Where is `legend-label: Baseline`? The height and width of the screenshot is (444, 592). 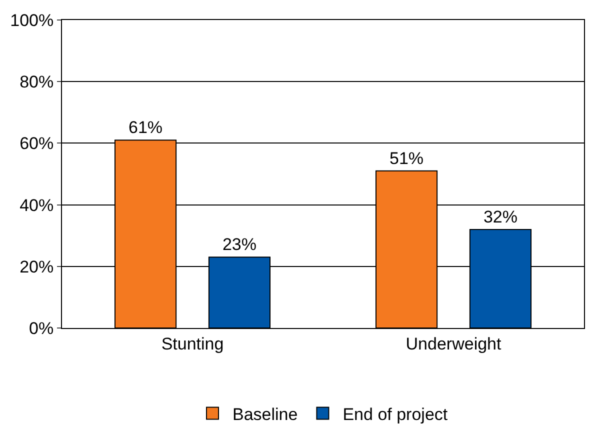 legend-label: Baseline is located at coordinates (265, 414).